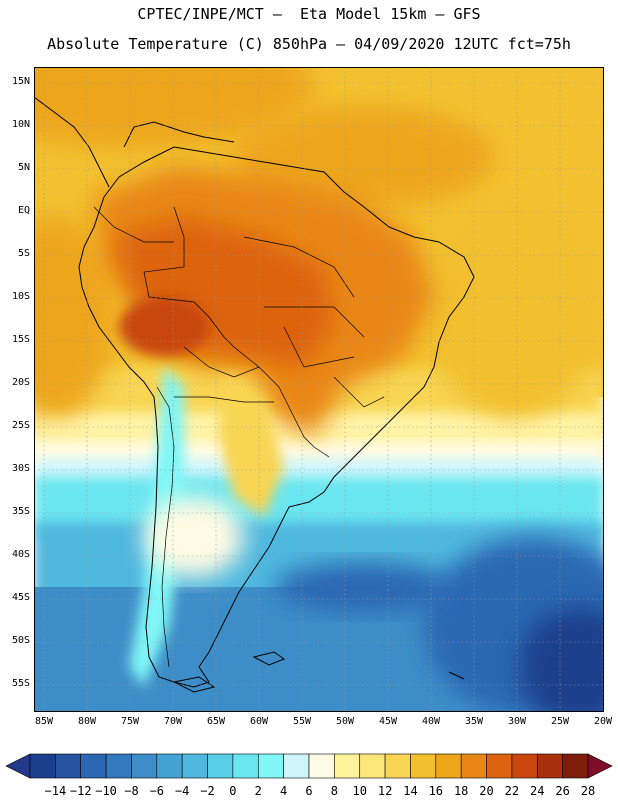 Image resolution: width=618 pixels, height=800 pixels. What do you see at coordinates (216, 721) in the screenshot?
I see `longitude-label: 65W` at bounding box center [216, 721].